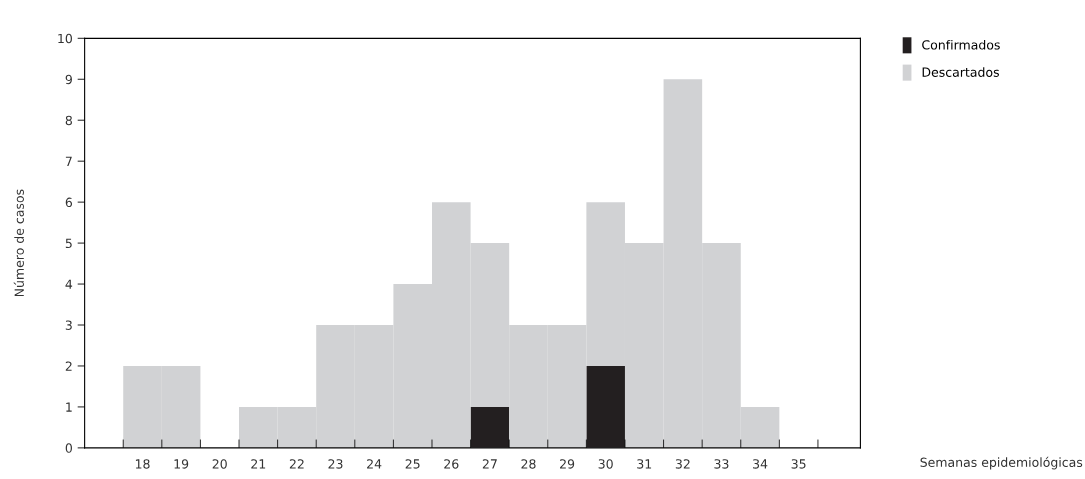 The width and height of the screenshot is (1085, 479). What do you see at coordinates (335, 464) in the screenshot?
I see `x-tick-label: 23` at bounding box center [335, 464].